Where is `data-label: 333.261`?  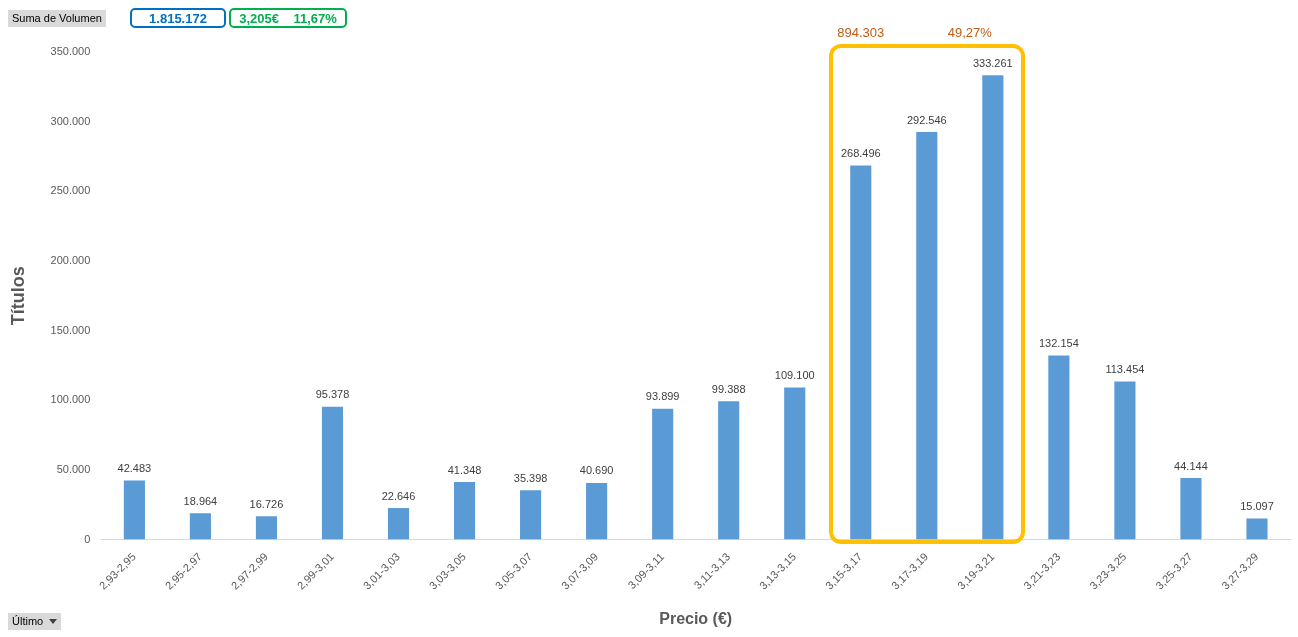 data-label: 333.261 is located at coordinates (992, 62).